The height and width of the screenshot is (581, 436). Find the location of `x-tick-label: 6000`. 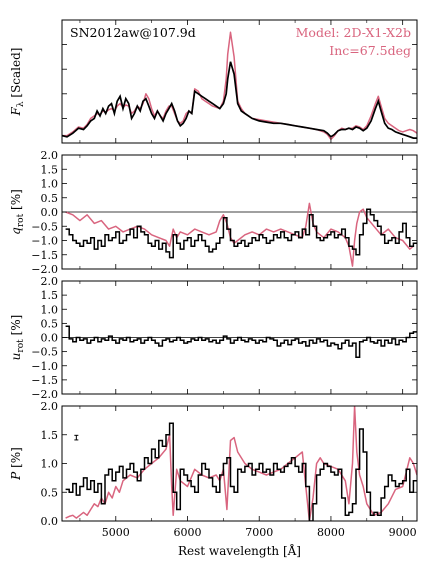

x-tick-label: 6000 is located at coordinates (188, 532).